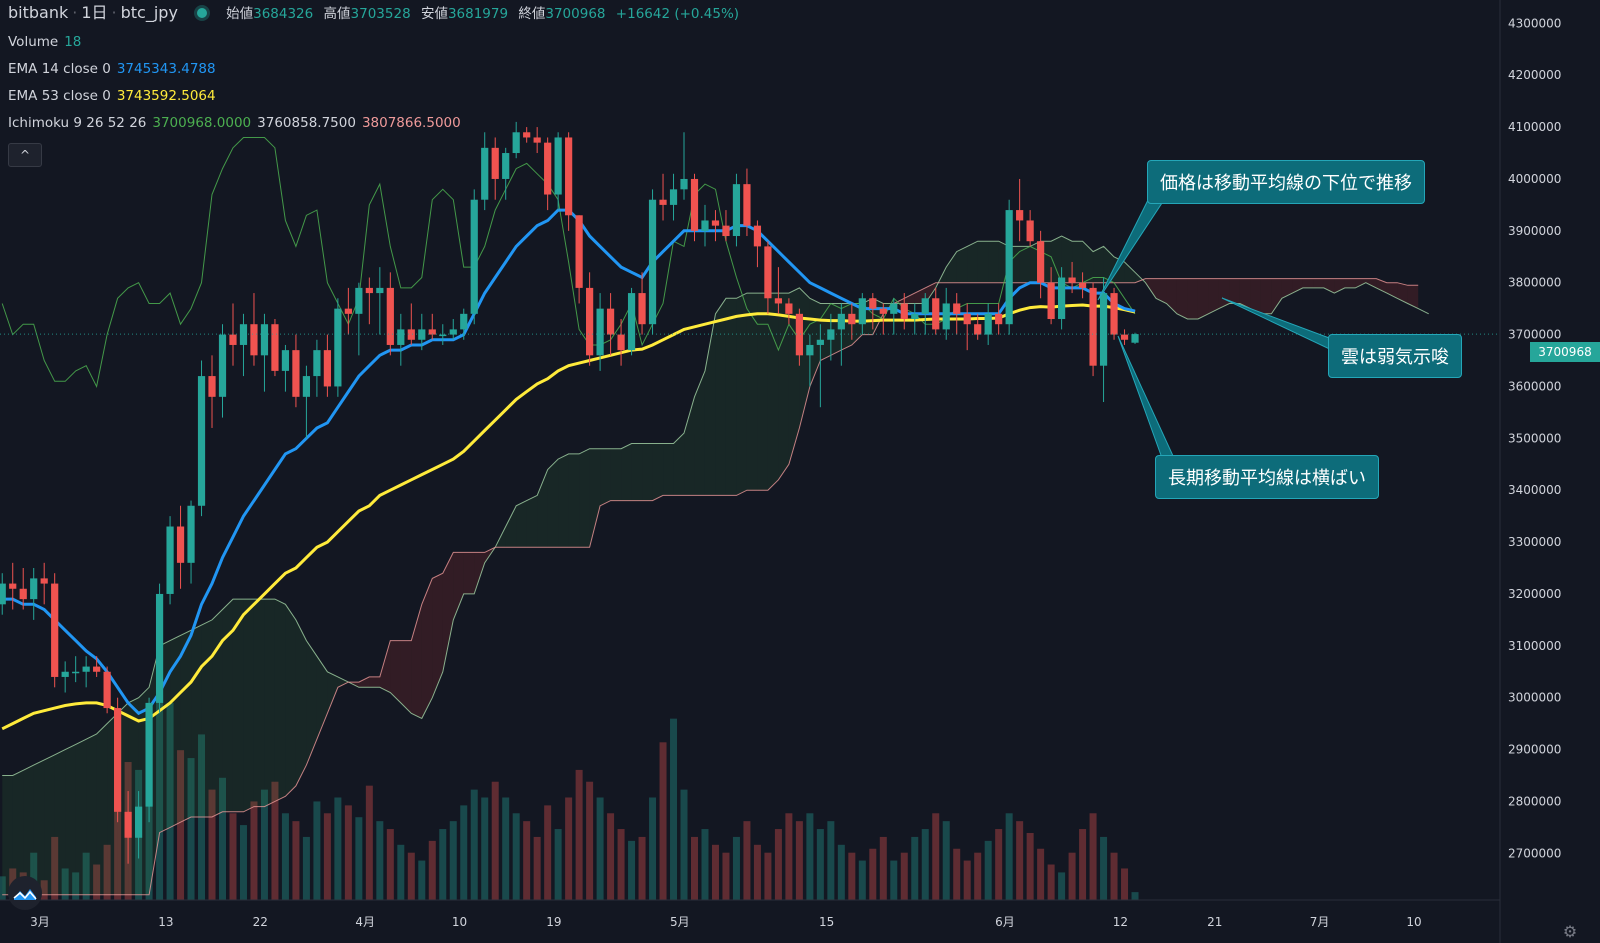  Describe the element at coordinates (25, 893) in the screenshot. I see `tradingview-logo-icon` at that location.